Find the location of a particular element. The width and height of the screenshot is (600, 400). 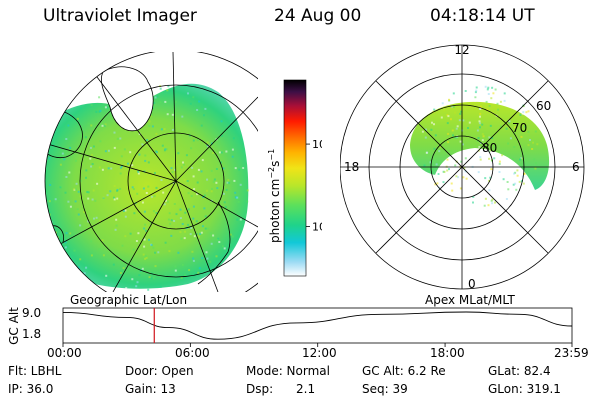

info-glat: GLat: 82.4 is located at coordinates (519, 371).